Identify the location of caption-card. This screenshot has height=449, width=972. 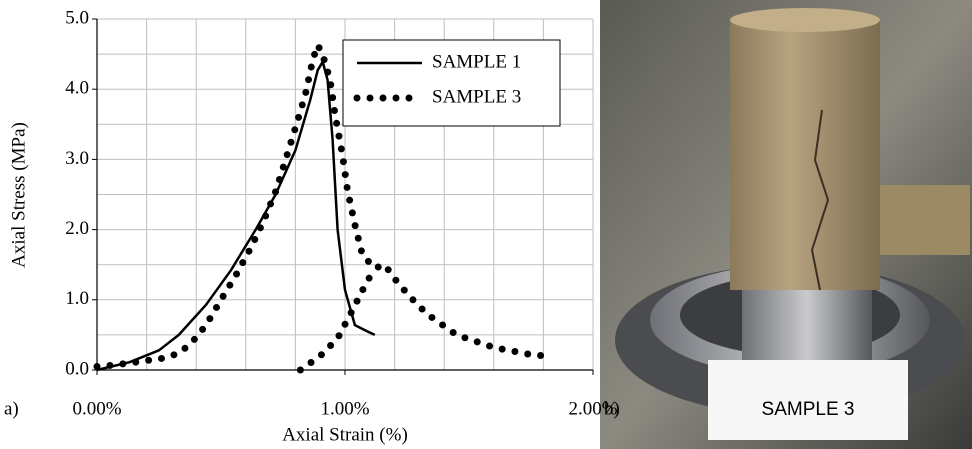
(808, 400).